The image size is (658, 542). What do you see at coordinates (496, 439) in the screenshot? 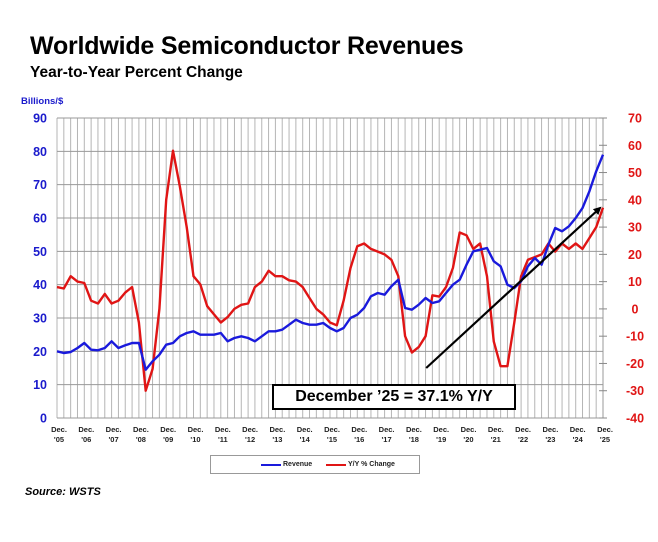
I see `tick-label-x-year: '21` at bounding box center [496, 439].